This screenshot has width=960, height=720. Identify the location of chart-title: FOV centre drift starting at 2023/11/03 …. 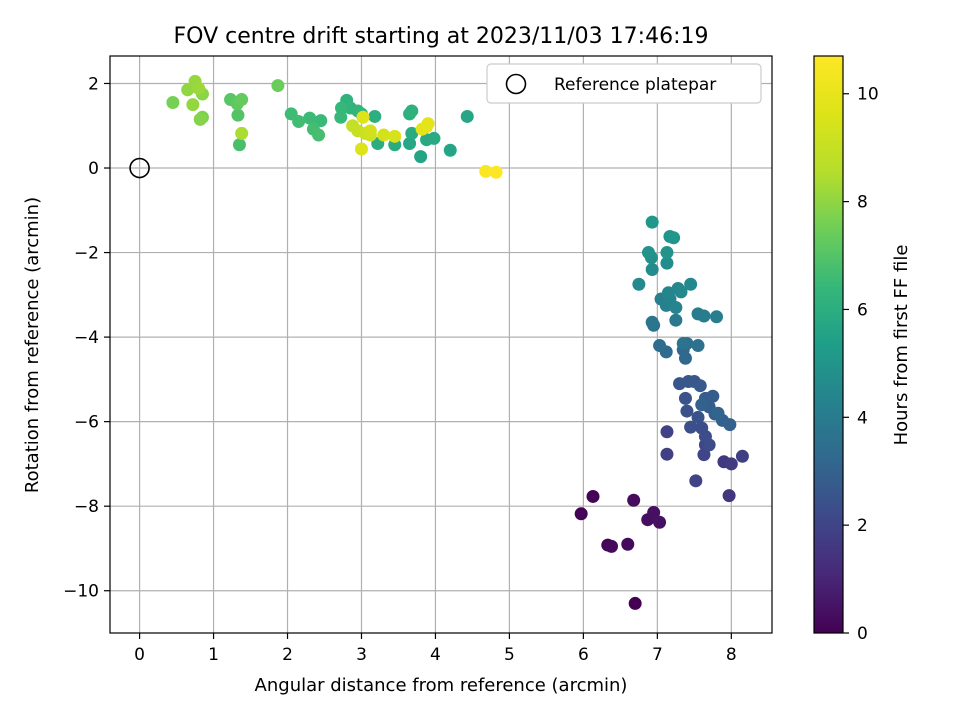
(441, 36).